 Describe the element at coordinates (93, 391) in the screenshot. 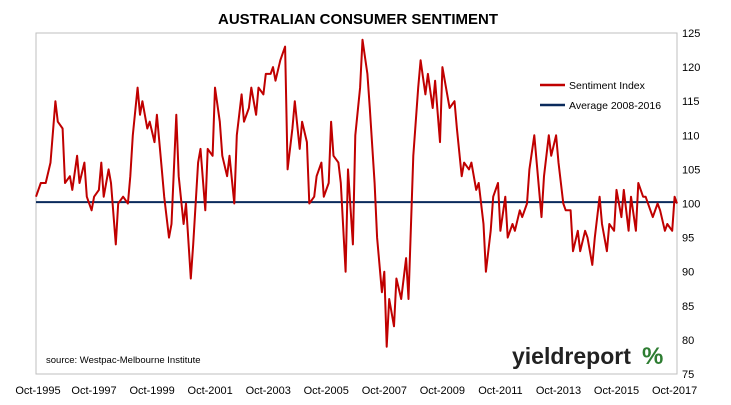

I see `x-tick-label: Oct-1997` at that location.